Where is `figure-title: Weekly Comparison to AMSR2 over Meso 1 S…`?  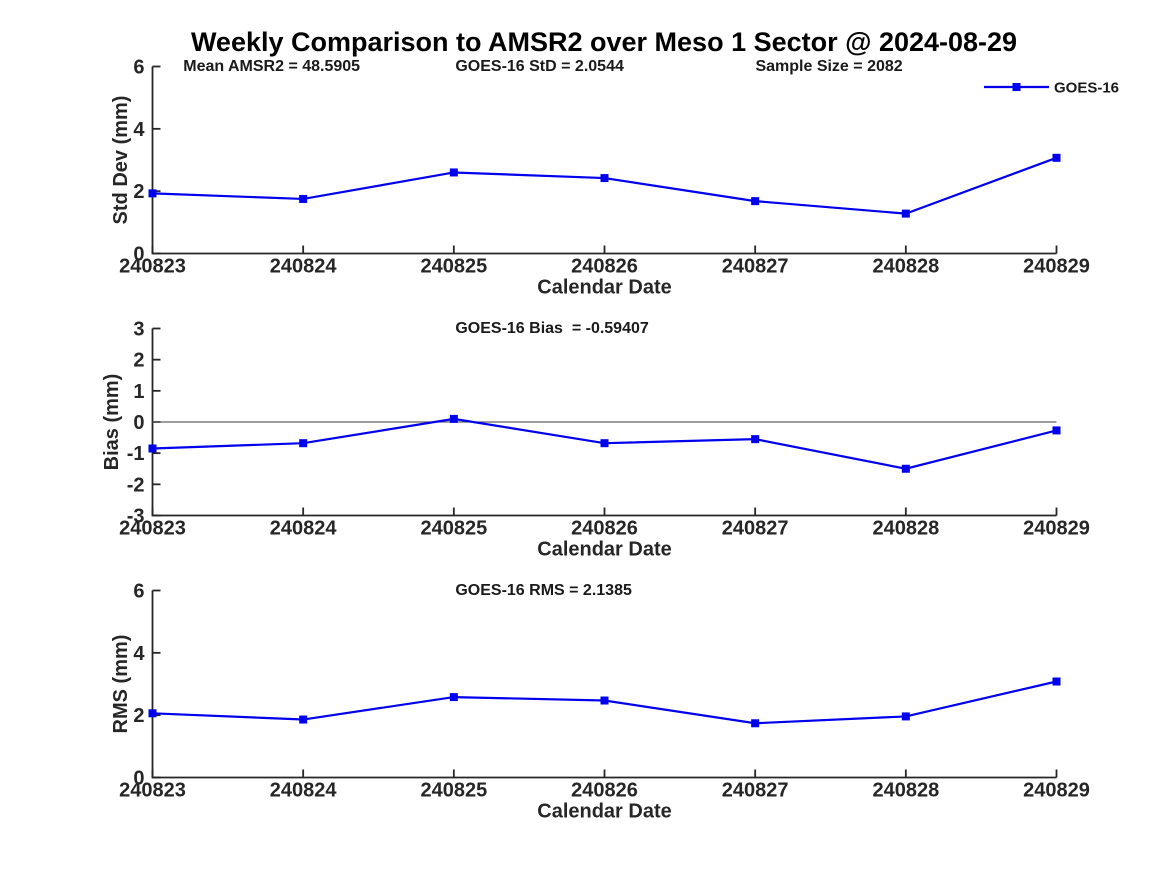 figure-title: Weekly Comparison to AMSR2 over Meso 1 S… is located at coordinates (604, 42).